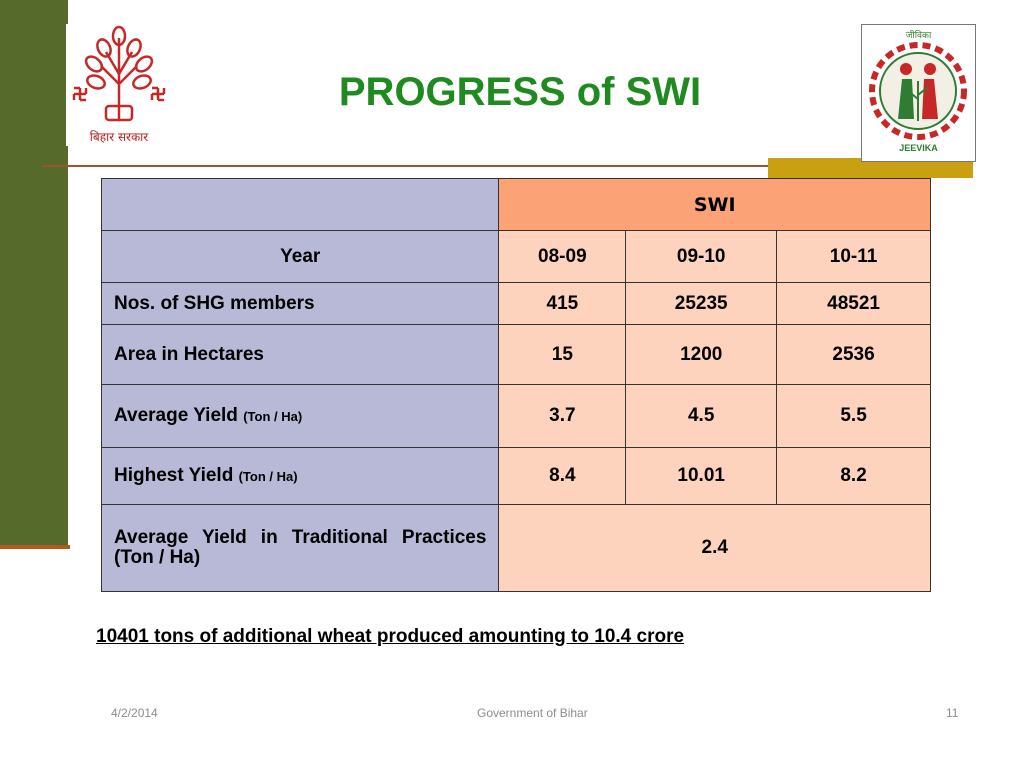 The width and height of the screenshot is (1024, 768). What do you see at coordinates (300, 204) in the screenshot?
I see `table-corner-cell` at bounding box center [300, 204].